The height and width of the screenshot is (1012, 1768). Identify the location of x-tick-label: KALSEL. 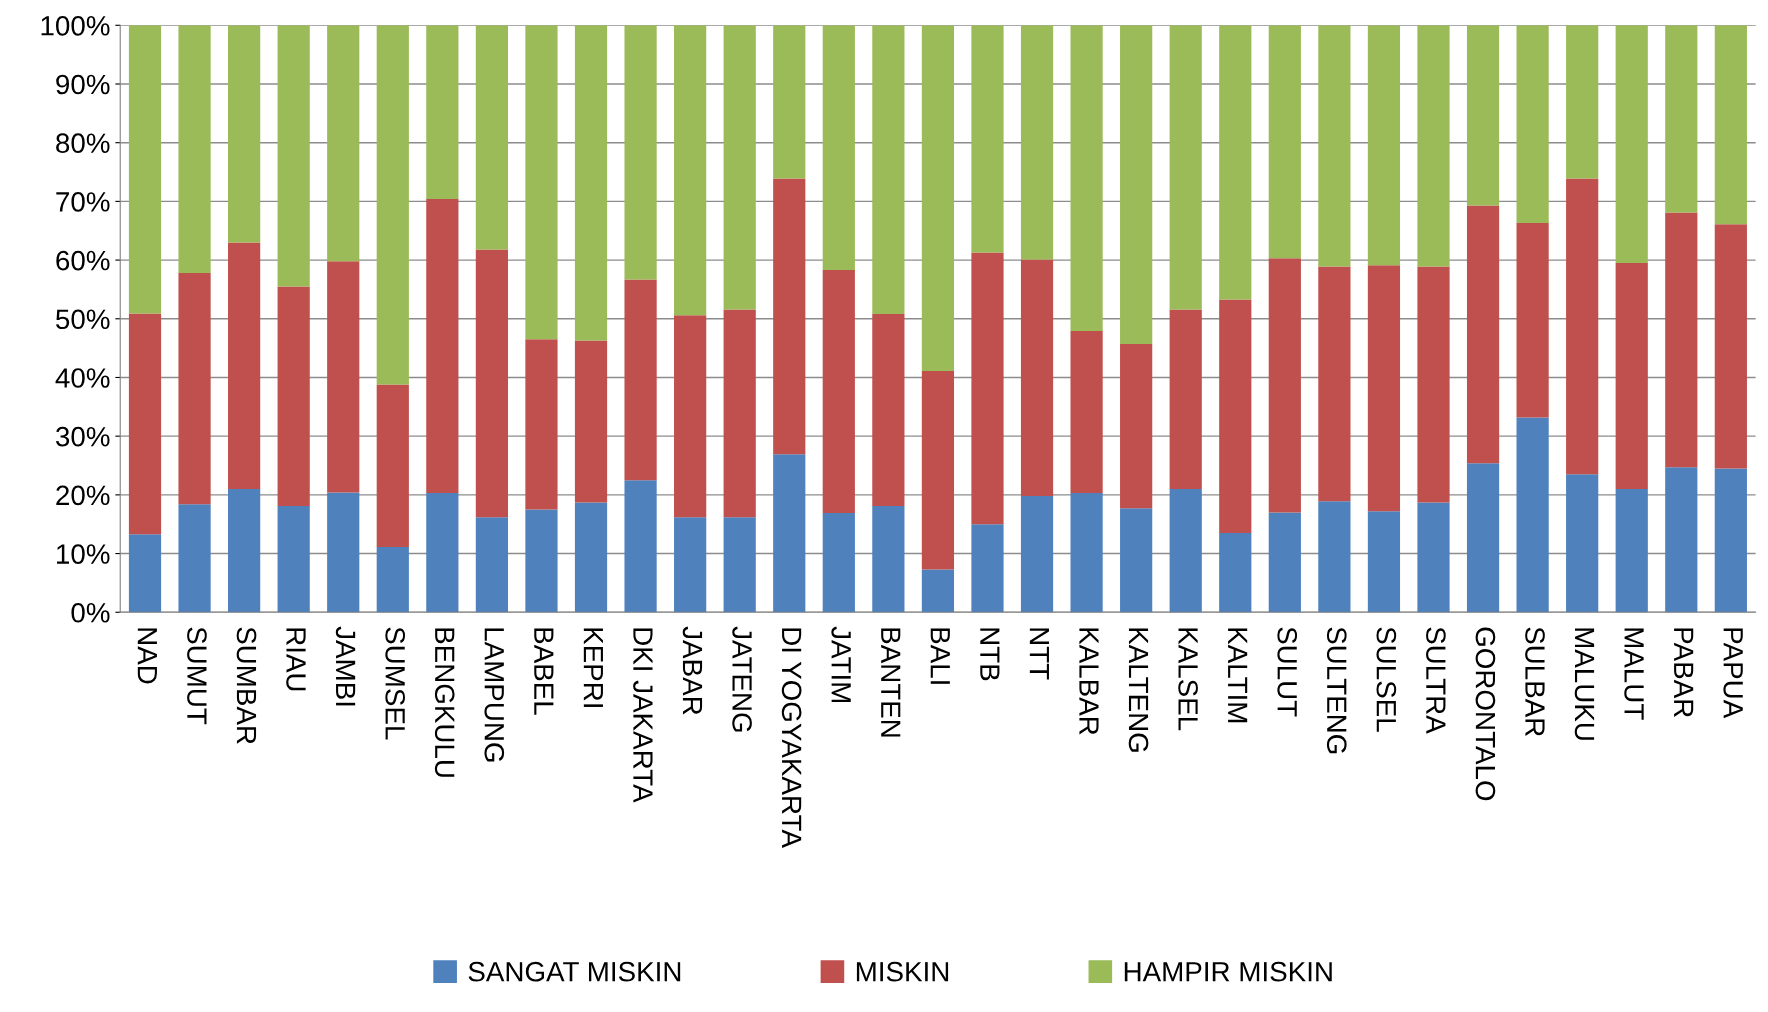
(1188, 679).